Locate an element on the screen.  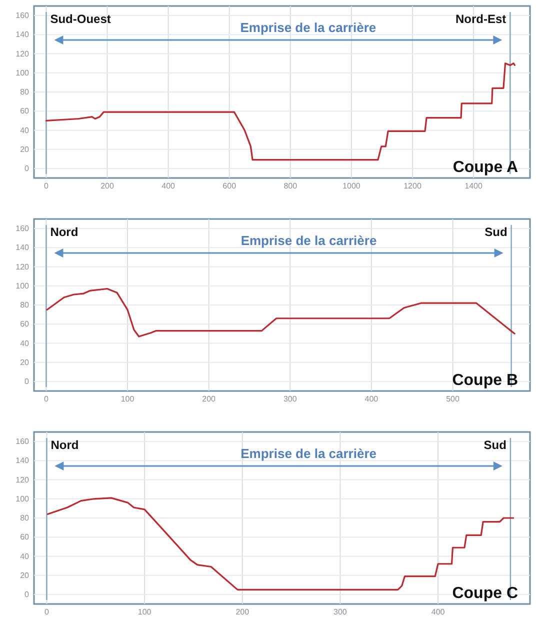
x-tick-label: 500 is located at coordinates (453, 399).